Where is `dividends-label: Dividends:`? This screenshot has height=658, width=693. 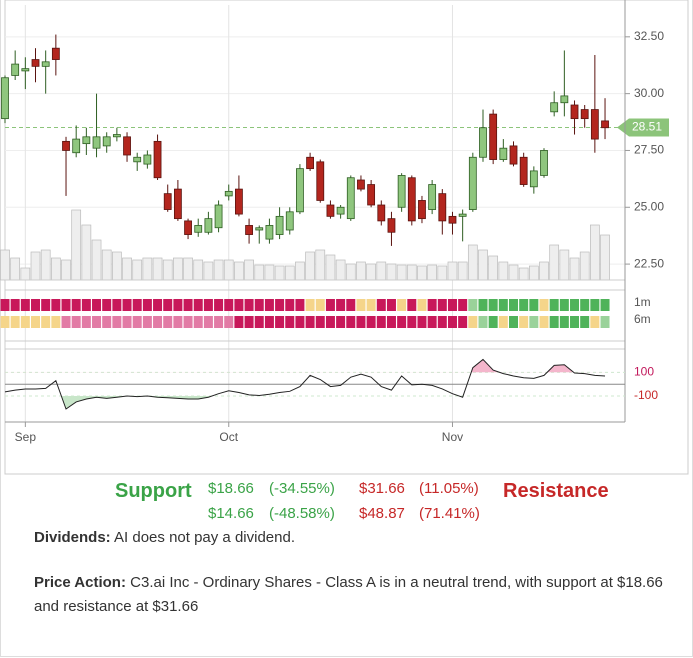 dividends-label: Dividends: is located at coordinates (72, 537).